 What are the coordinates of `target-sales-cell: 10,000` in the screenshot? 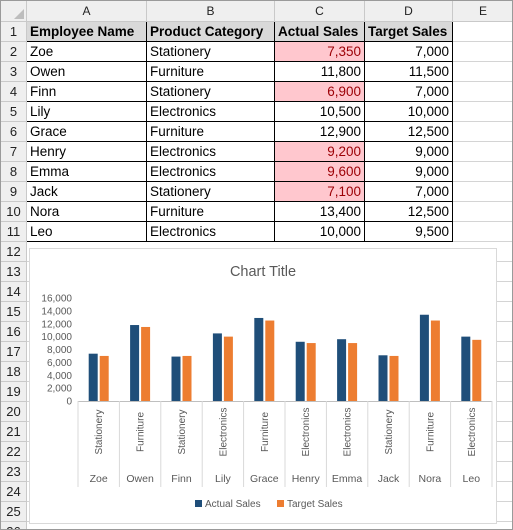 It's located at (409, 112).